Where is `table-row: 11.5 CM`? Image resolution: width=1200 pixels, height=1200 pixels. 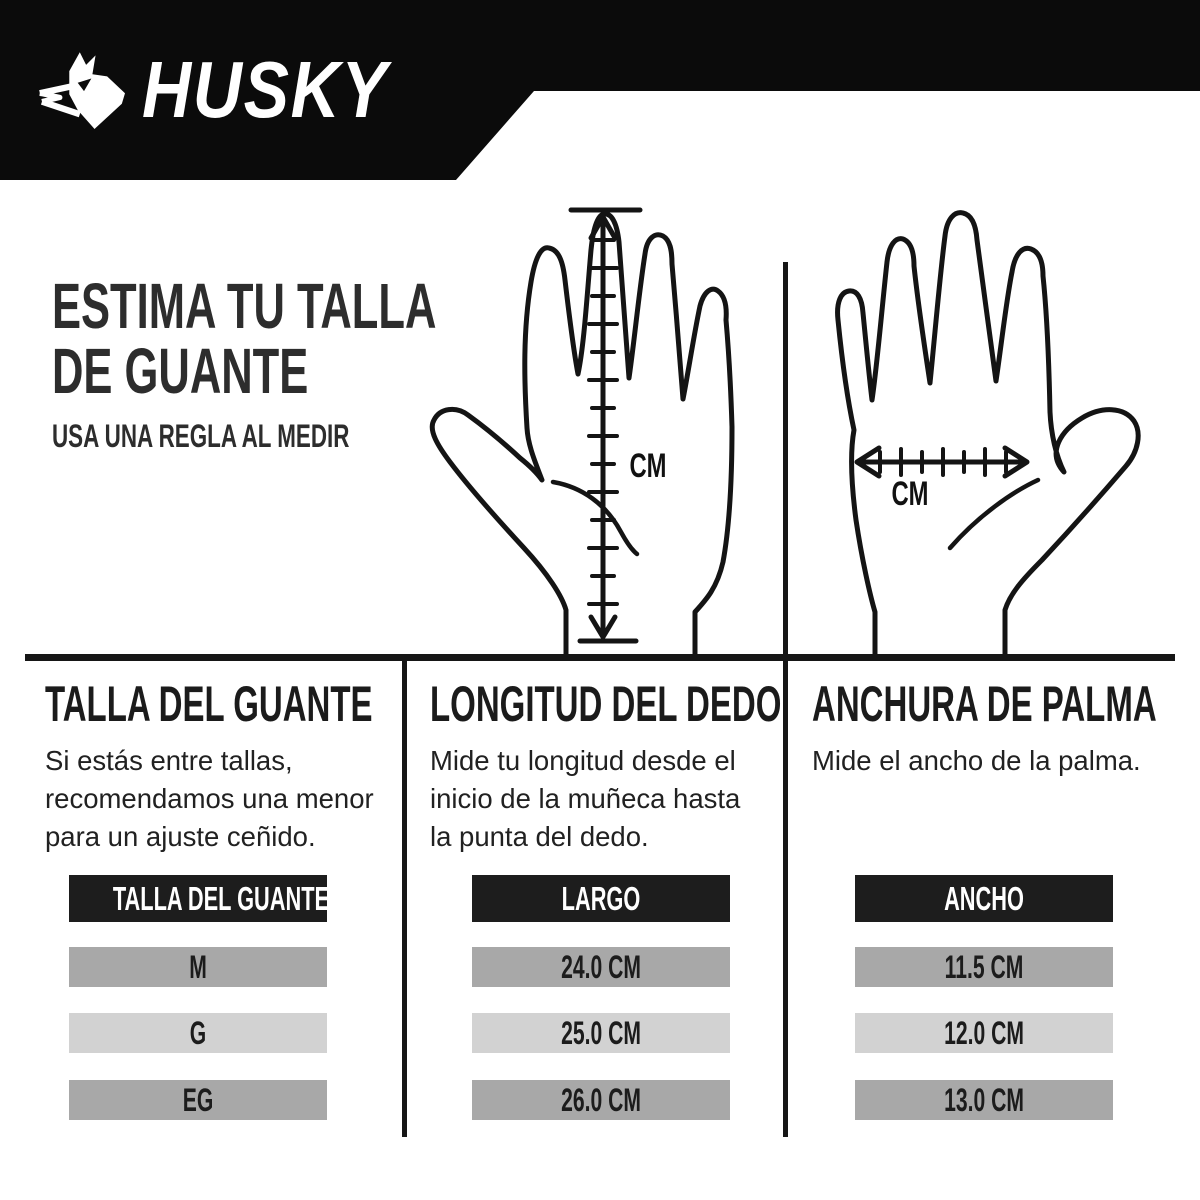 table-row: 11.5 CM is located at coordinates (984, 967).